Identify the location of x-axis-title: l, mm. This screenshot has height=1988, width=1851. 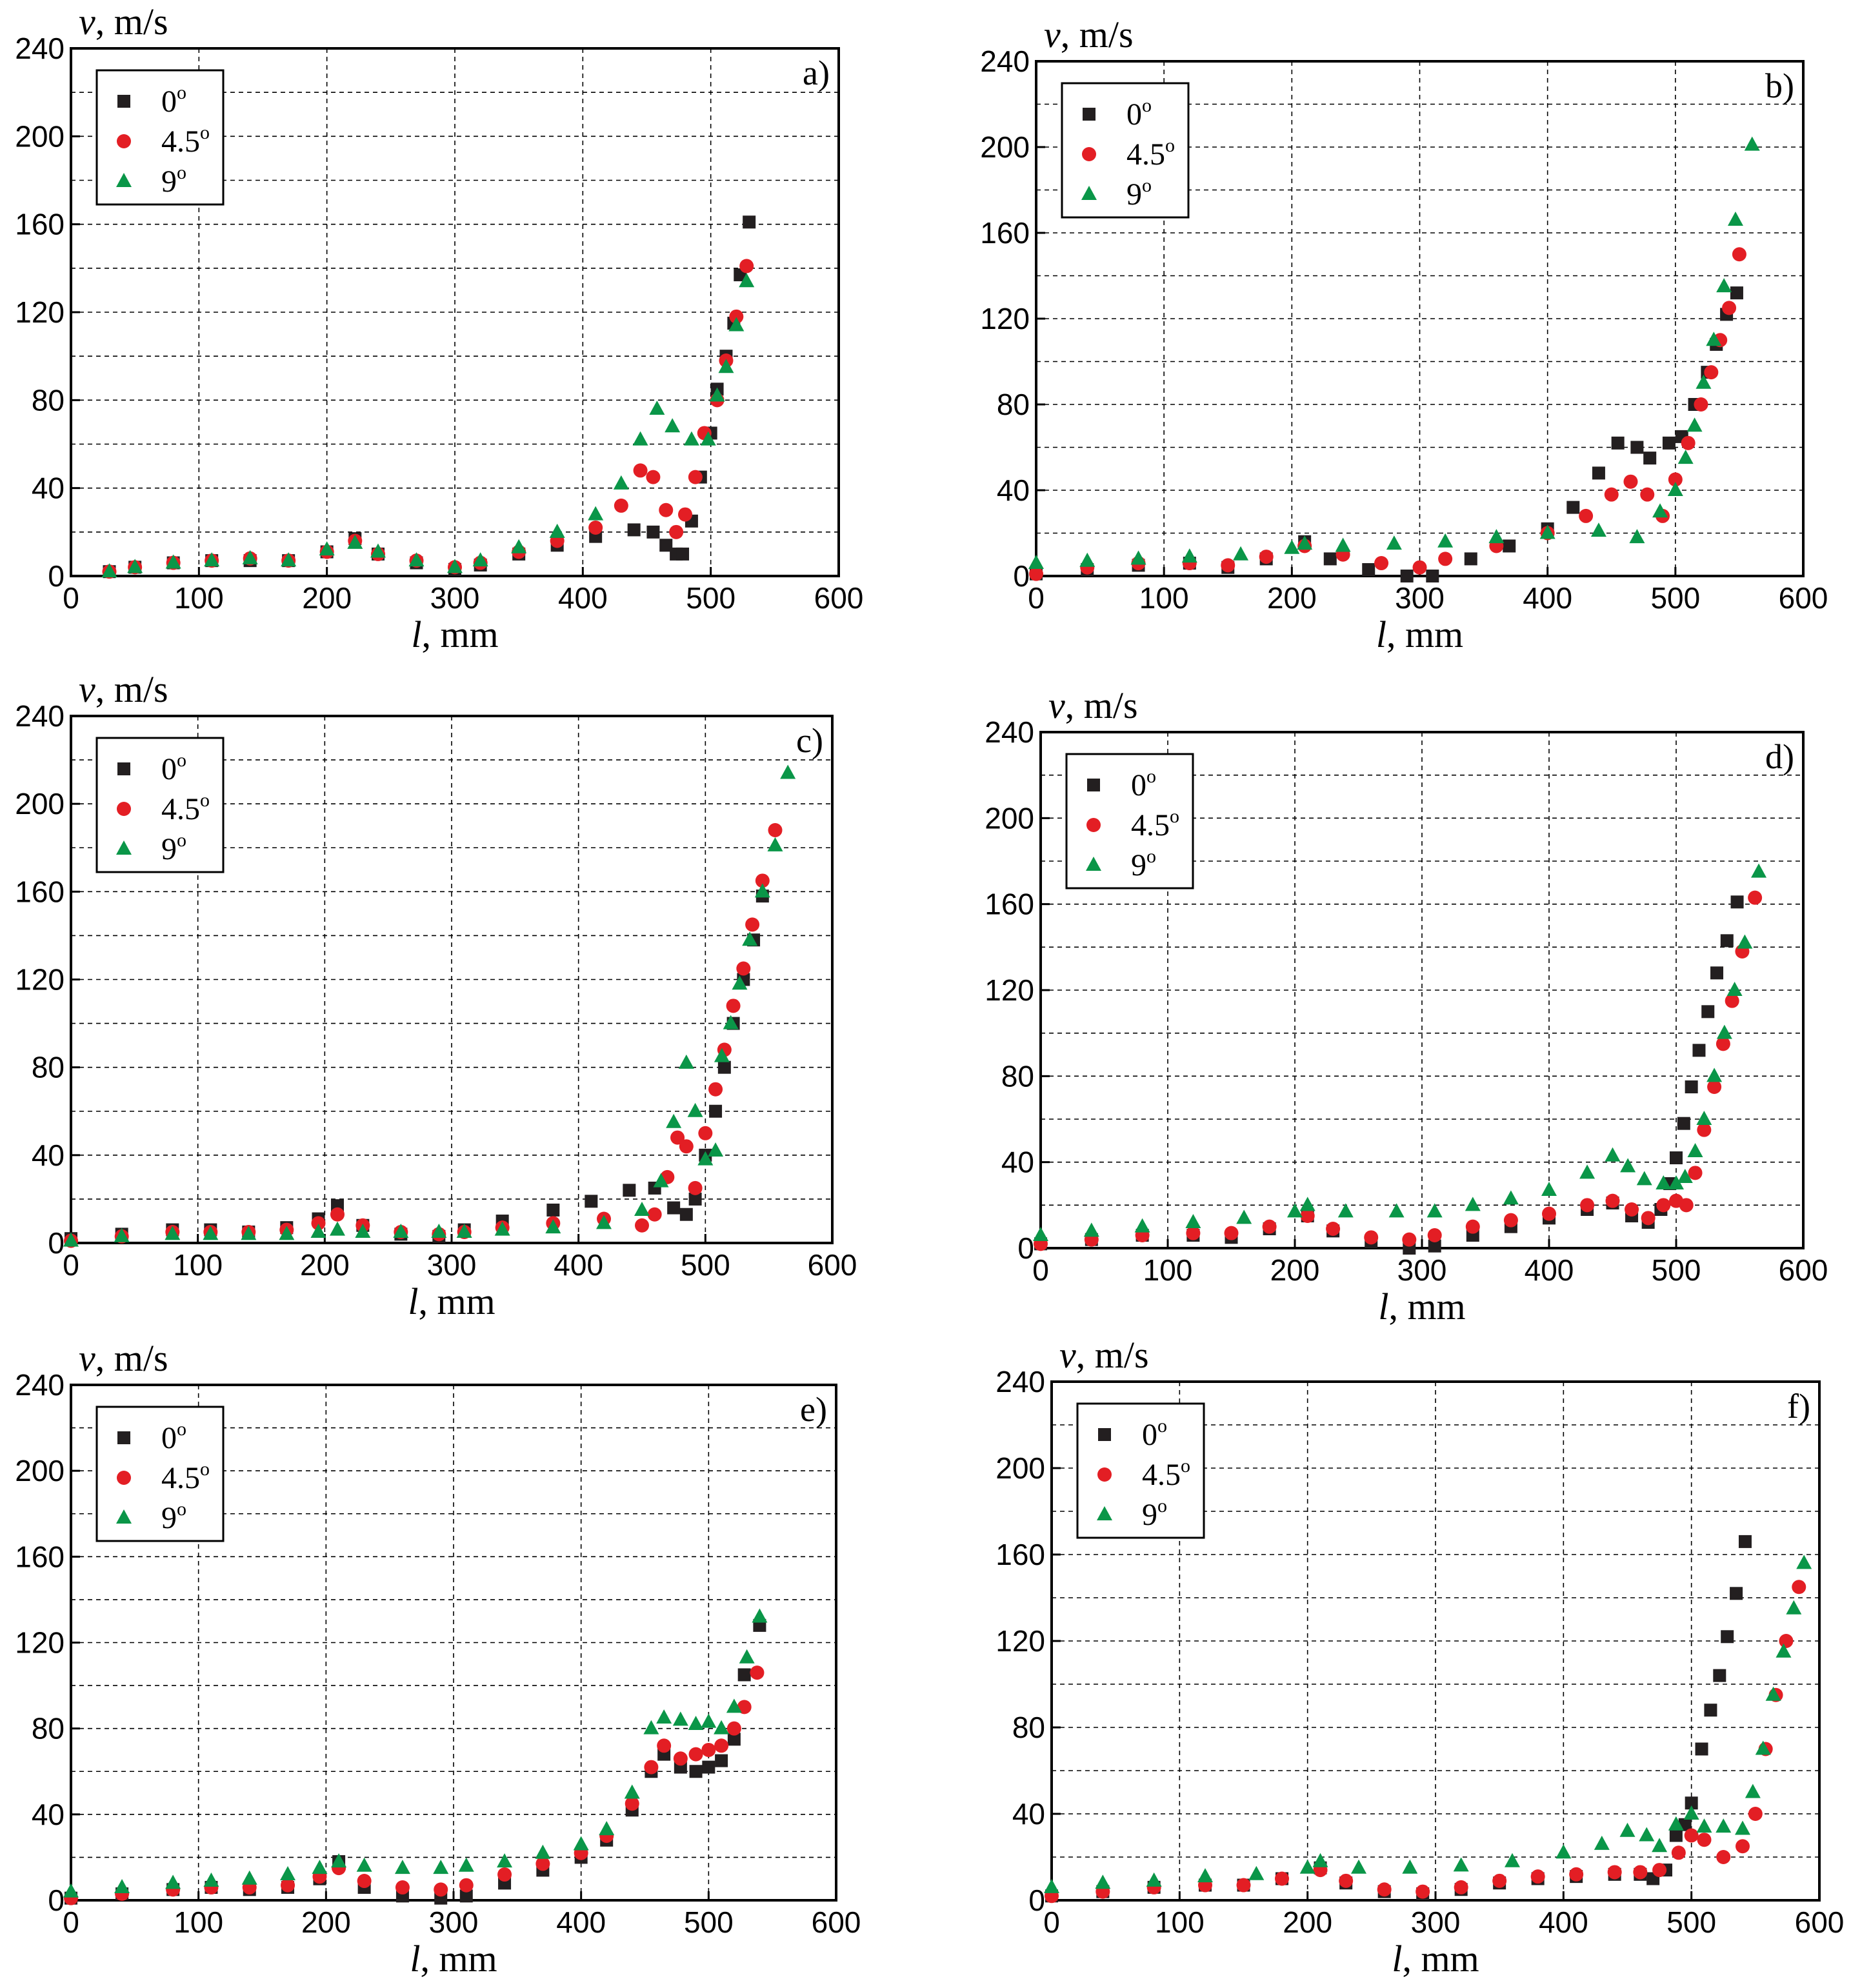
(1421, 1306).